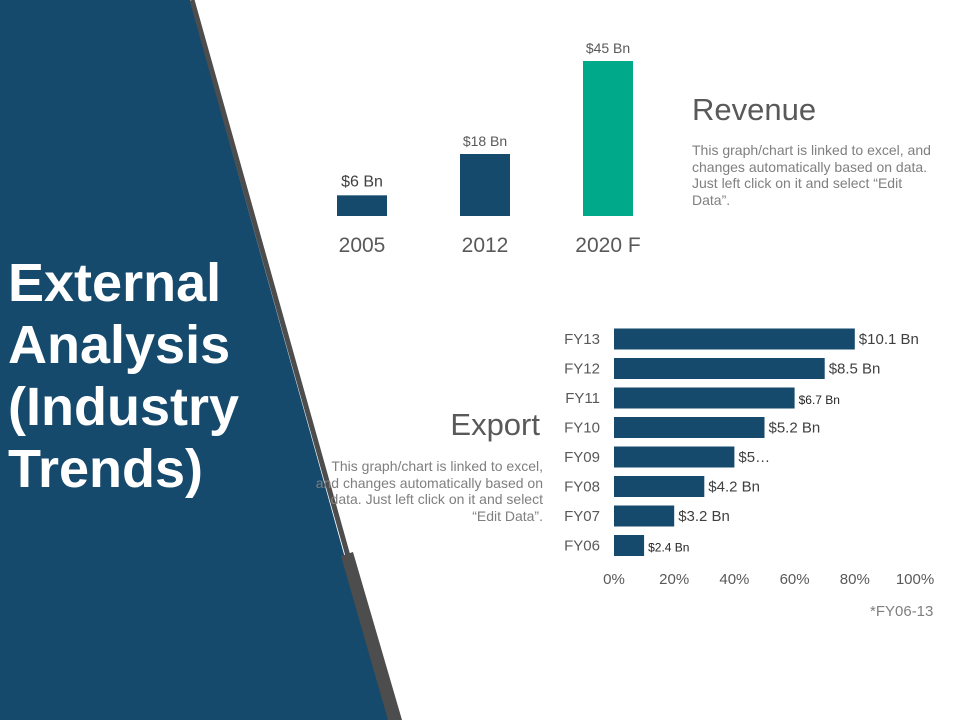  Describe the element at coordinates (582, 487) in the screenshot. I see `export-category-label: FY08` at that location.